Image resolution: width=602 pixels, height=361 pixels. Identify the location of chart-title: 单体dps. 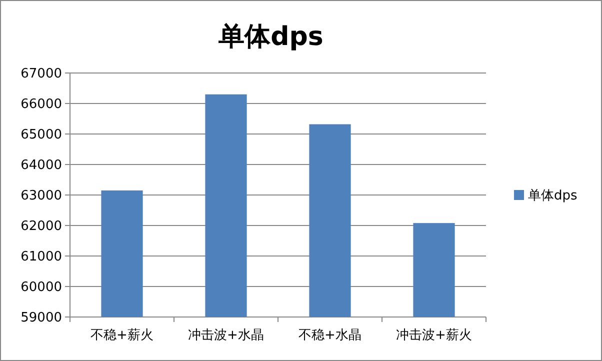
(271, 37).